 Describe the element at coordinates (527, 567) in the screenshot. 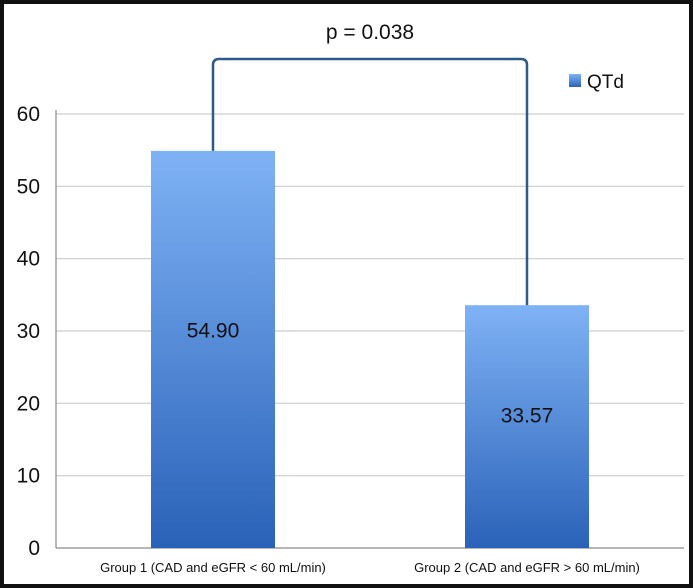

I see `x-category-label: Group 2 (CAD and eGFR > 60 mL/min)` at that location.